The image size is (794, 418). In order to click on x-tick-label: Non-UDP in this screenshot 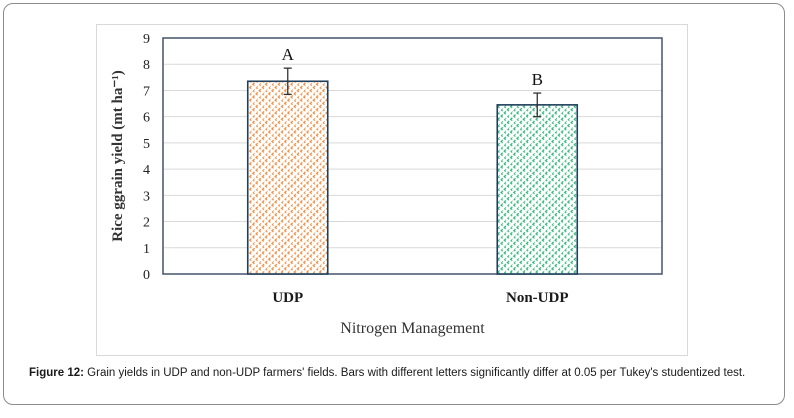, I will do `click(537, 298)`.